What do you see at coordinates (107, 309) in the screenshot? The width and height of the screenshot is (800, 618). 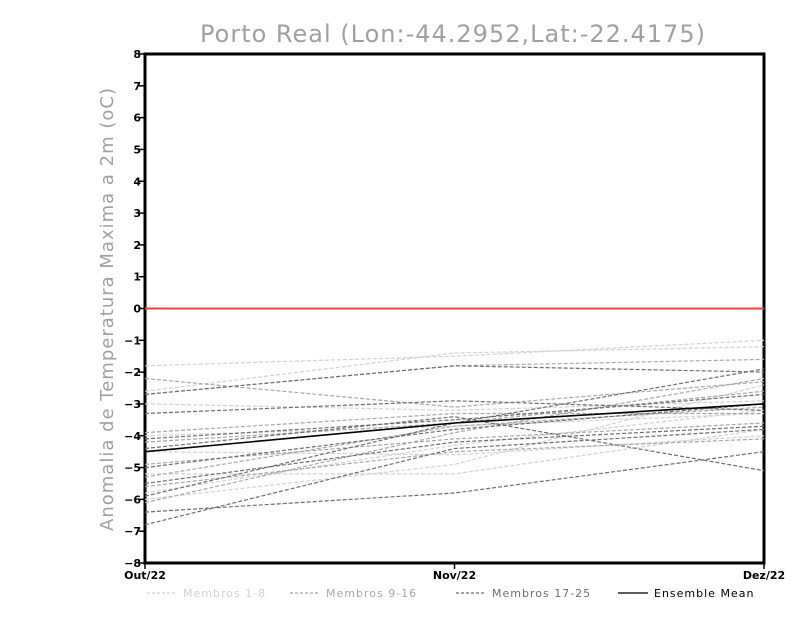 I see `y-axis-label: Anomalia de Temperatura Maxima a 2m (oC)` at bounding box center [107, 309].